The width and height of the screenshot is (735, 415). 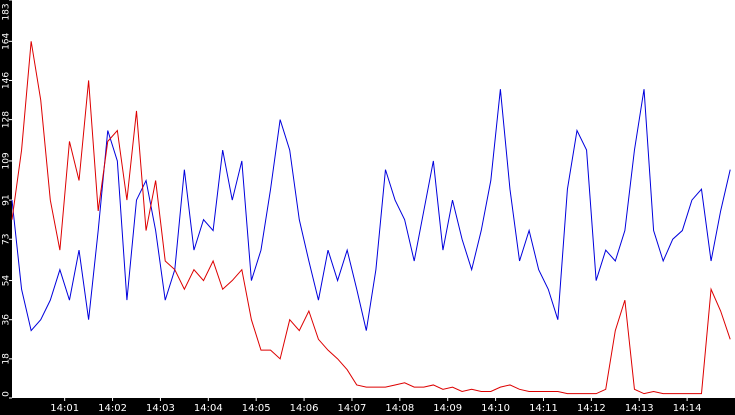 I want to click on x-tick-label: 14:06, so click(x=304, y=408).